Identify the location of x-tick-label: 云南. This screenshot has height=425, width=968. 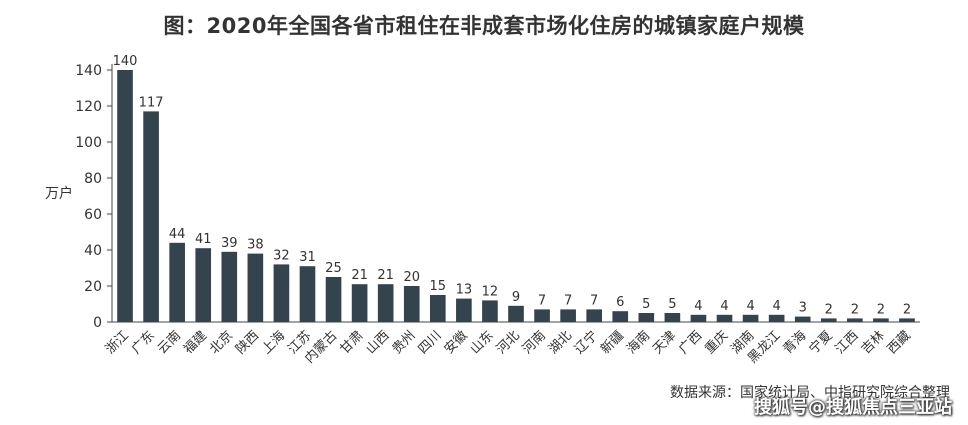
(169, 343).